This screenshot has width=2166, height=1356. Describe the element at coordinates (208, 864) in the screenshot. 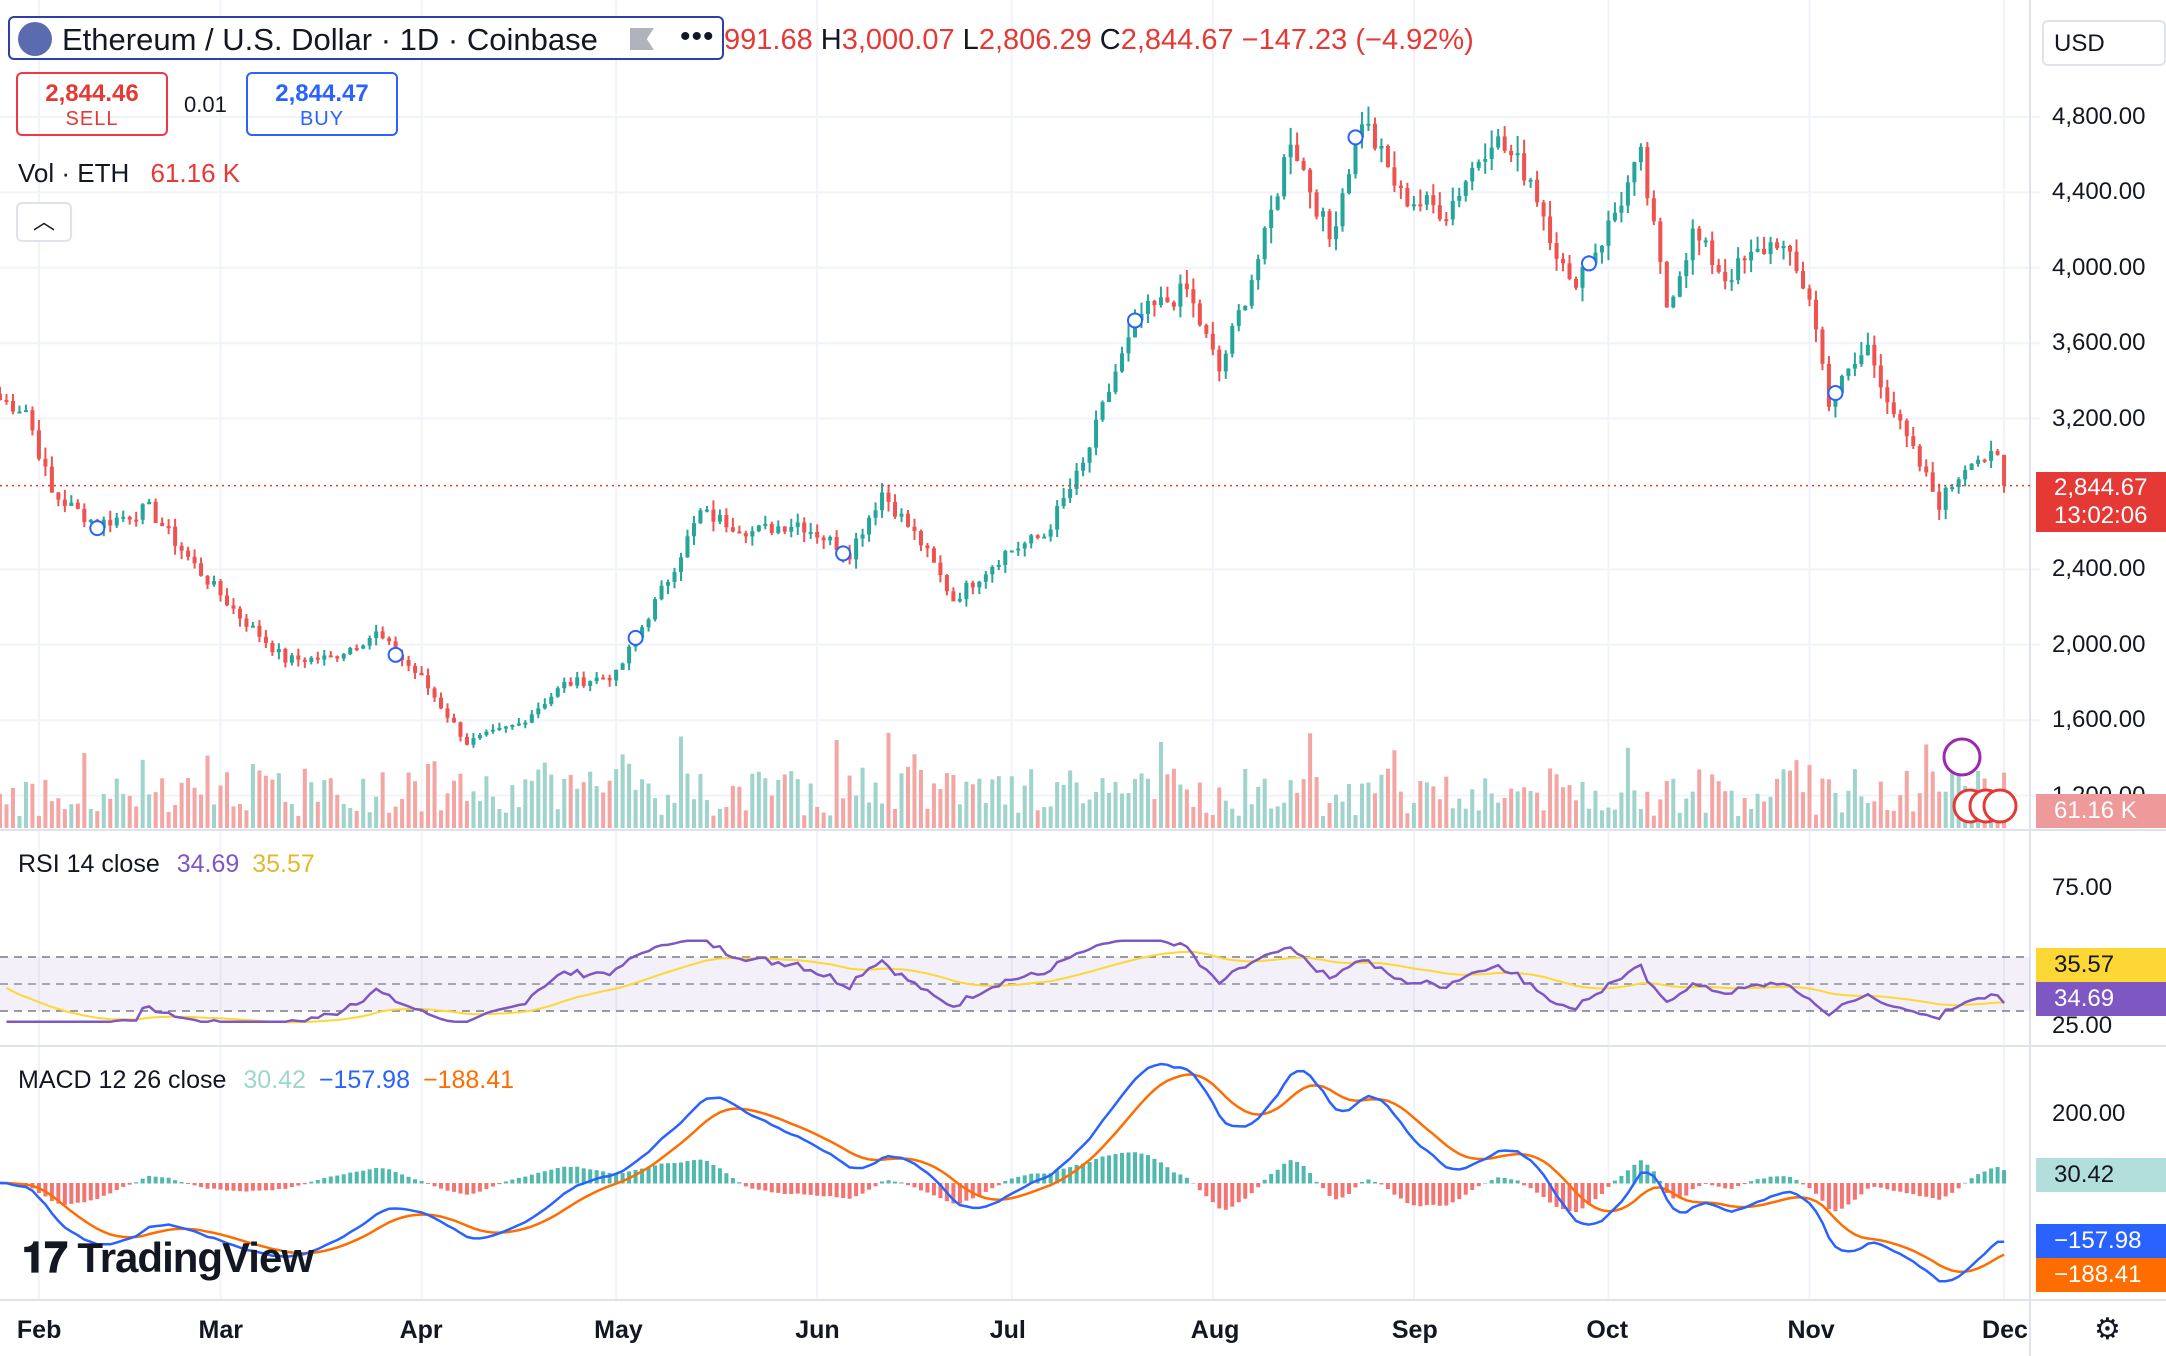

I see `rsi-value: 34.69` at that location.